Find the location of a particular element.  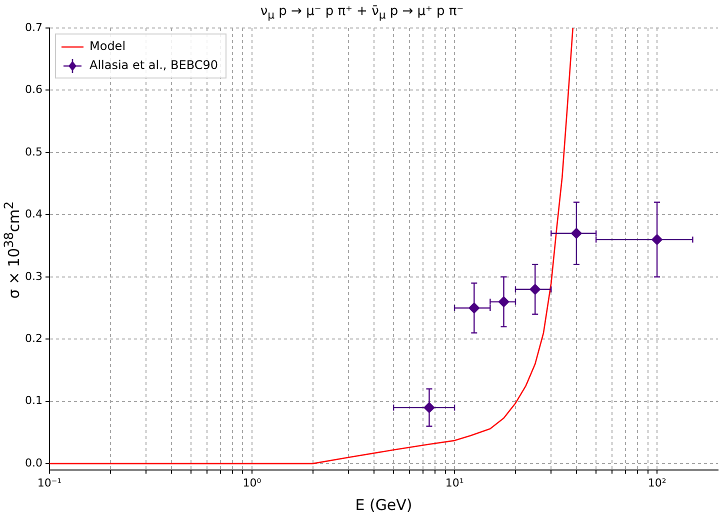

y-tick-label: 0.1 is located at coordinates (33, 401).